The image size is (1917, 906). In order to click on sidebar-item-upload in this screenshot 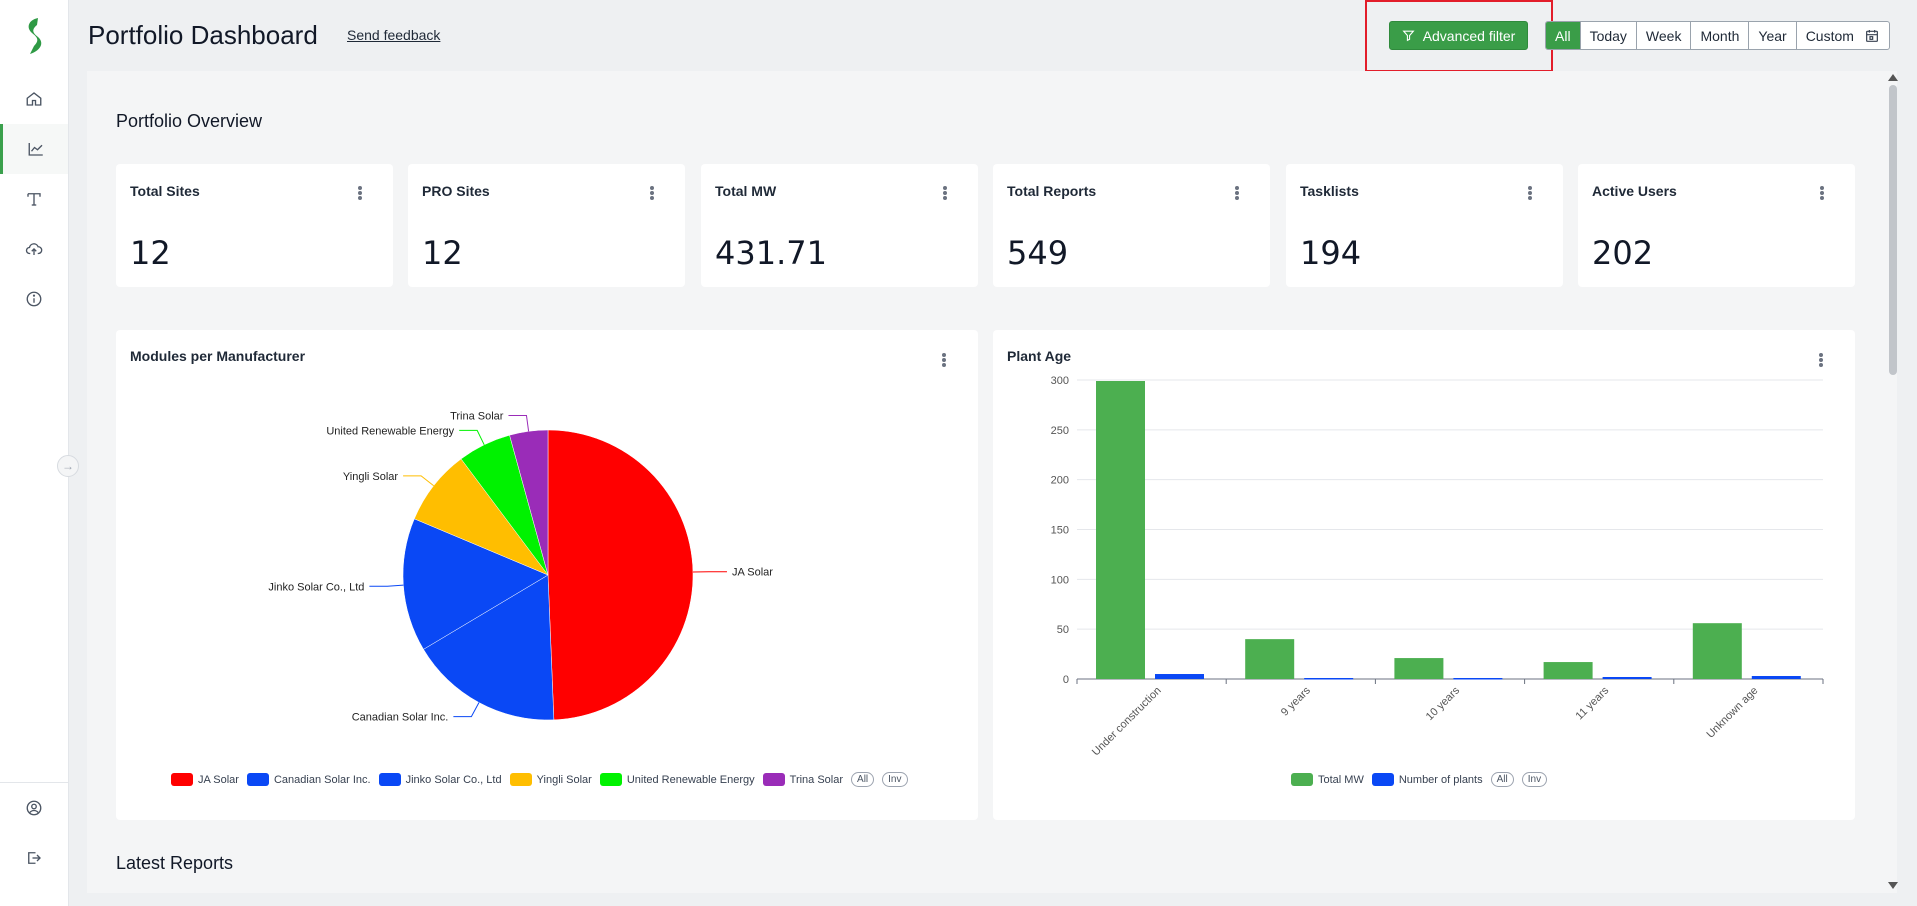, I will do `click(34, 249)`.